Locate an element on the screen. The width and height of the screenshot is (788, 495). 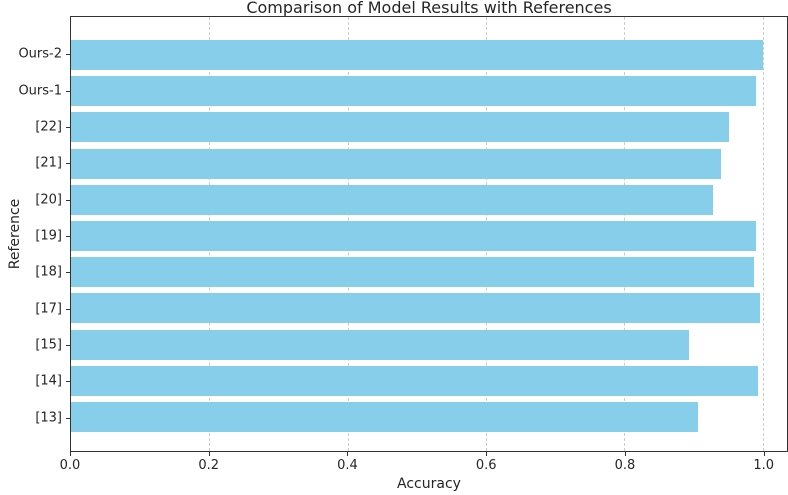
bar-[13] is located at coordinates (384, 416).